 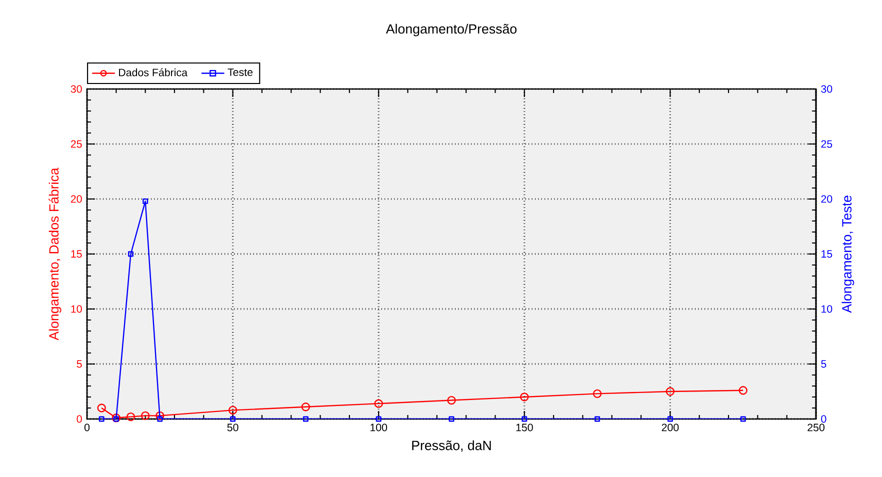 I want to click on x-tick-label: 0, so click(x=87, y=428).